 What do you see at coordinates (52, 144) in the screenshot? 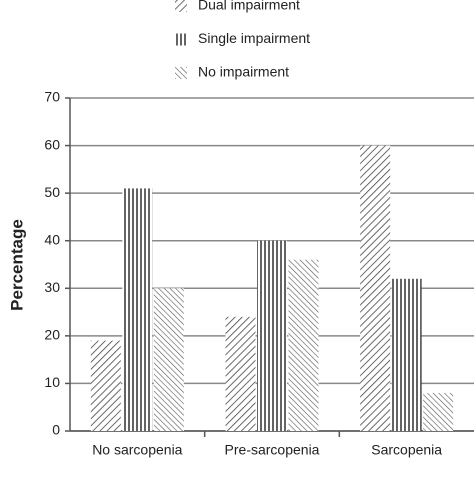
I see `y-tick-label: 60` at bounding box center [52, 144].